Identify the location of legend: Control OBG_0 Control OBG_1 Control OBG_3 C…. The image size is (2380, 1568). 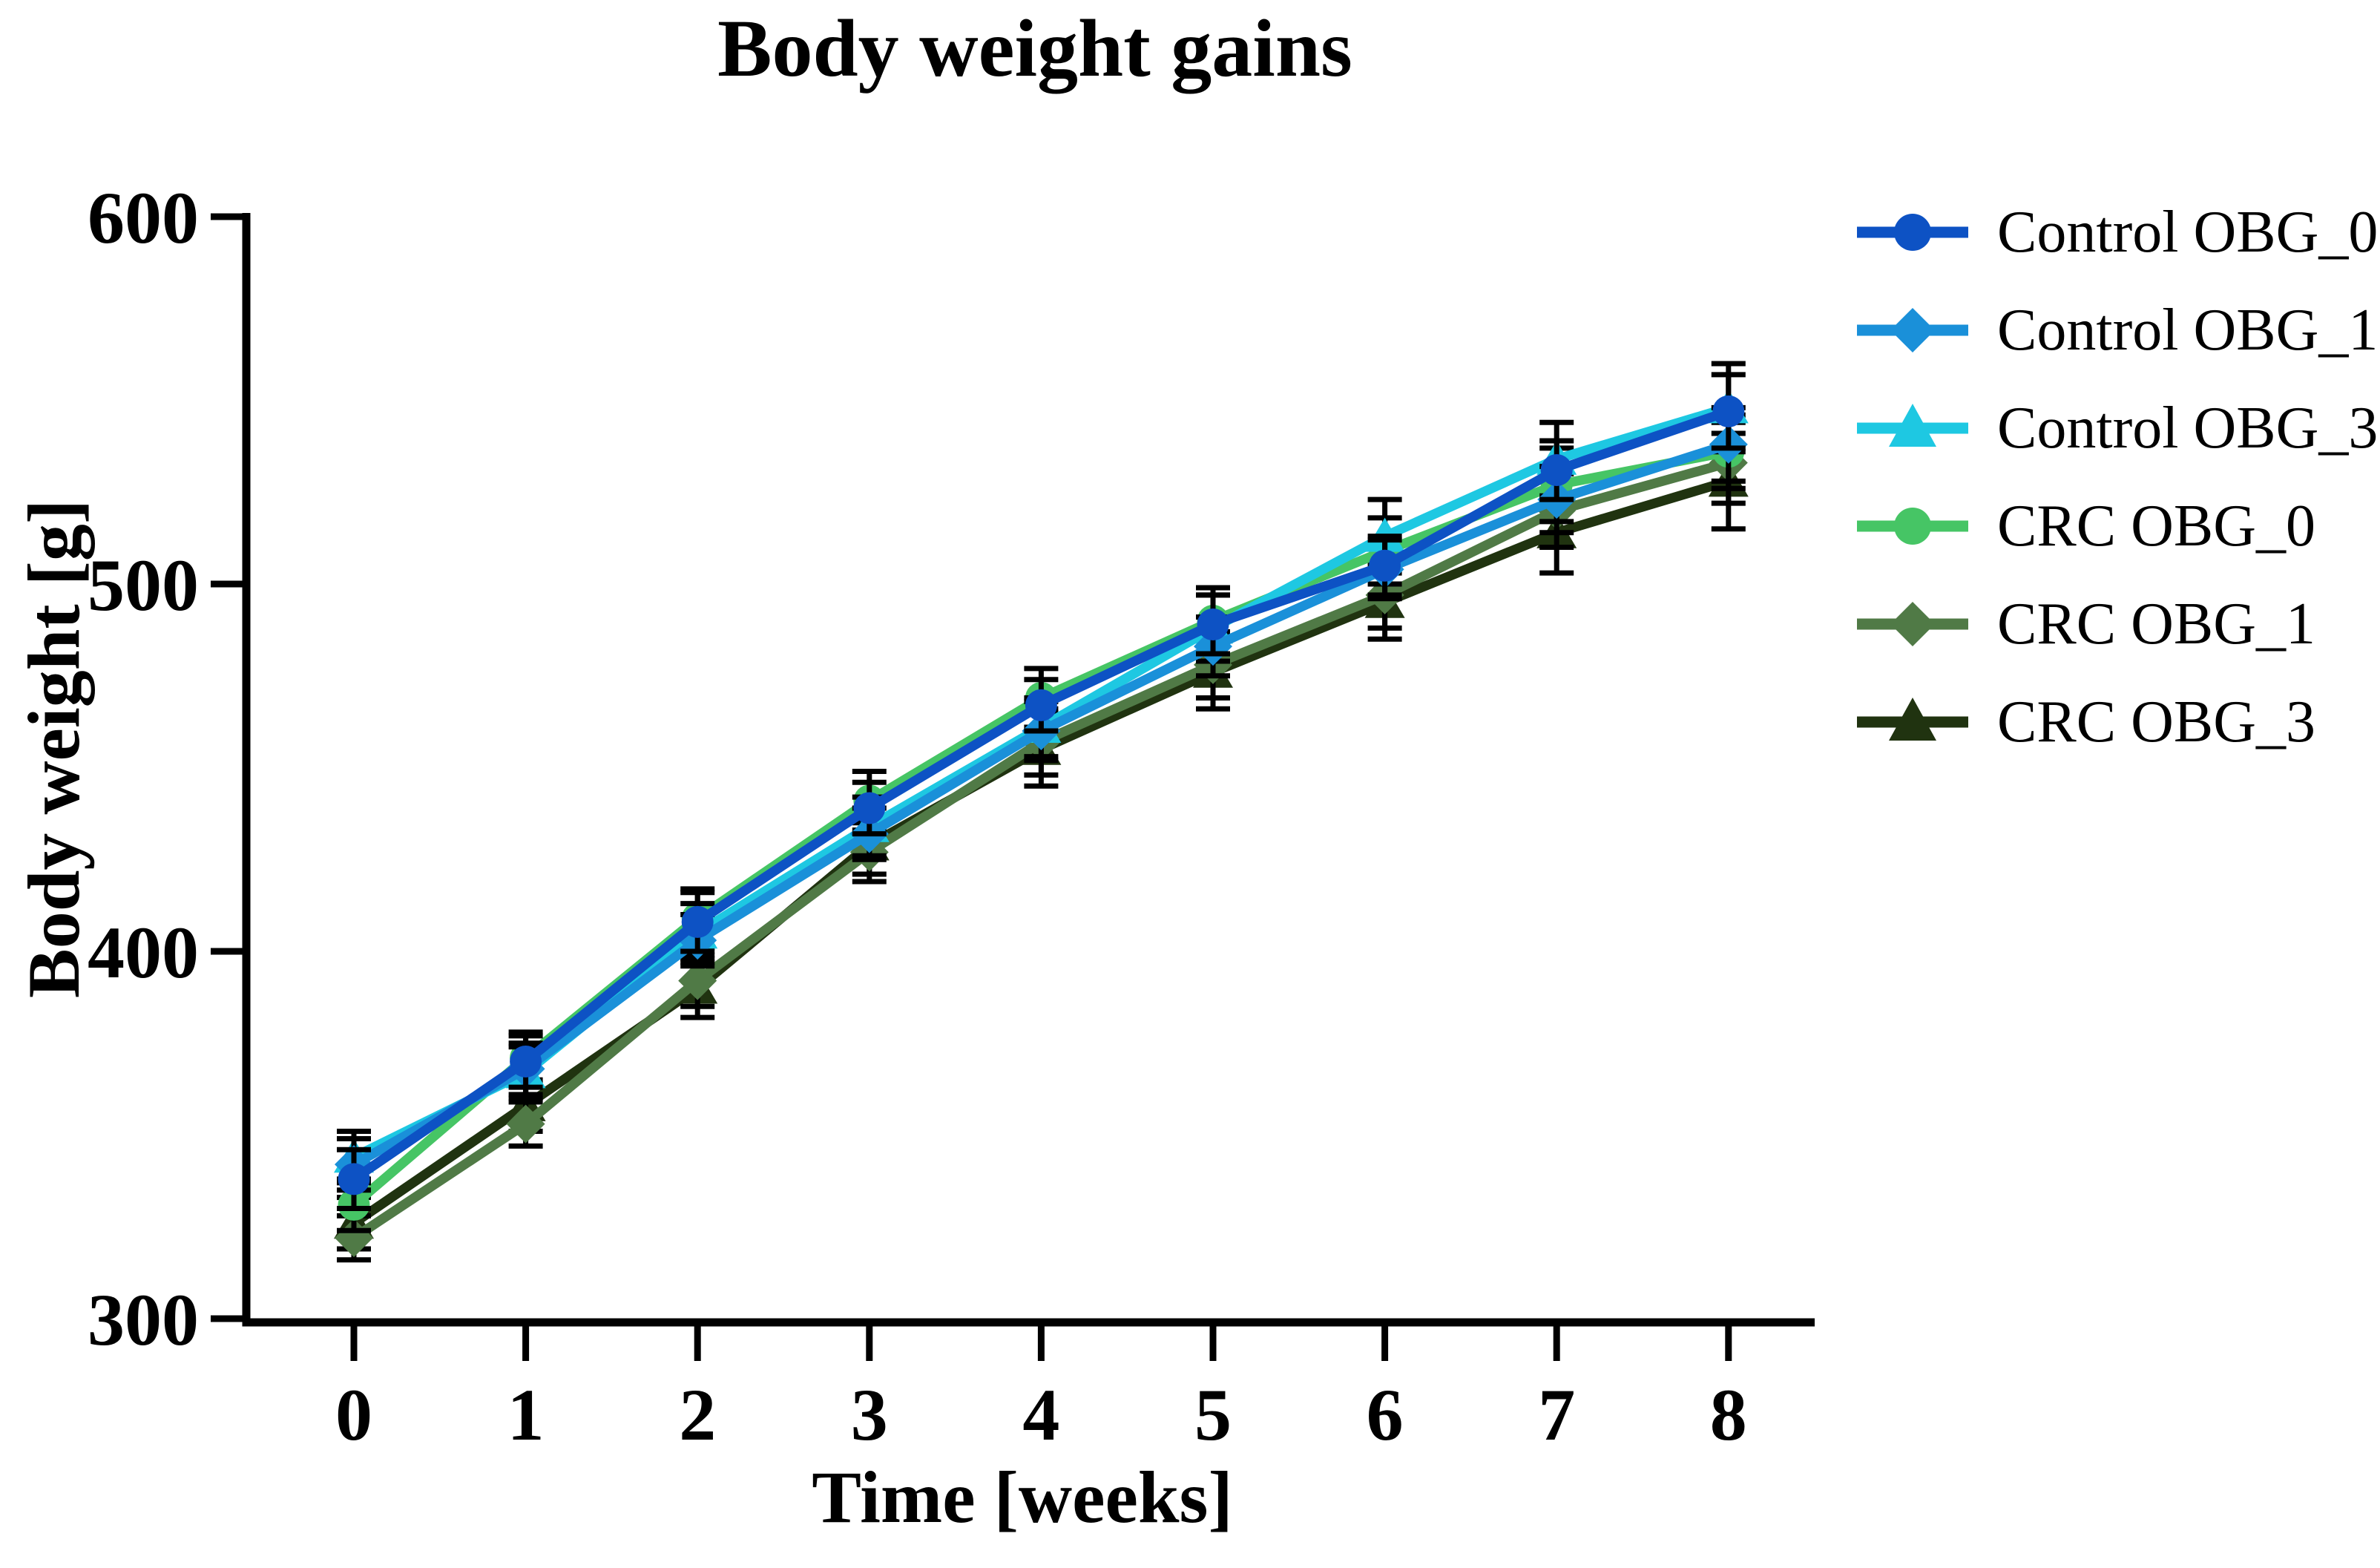
(2115, 477).